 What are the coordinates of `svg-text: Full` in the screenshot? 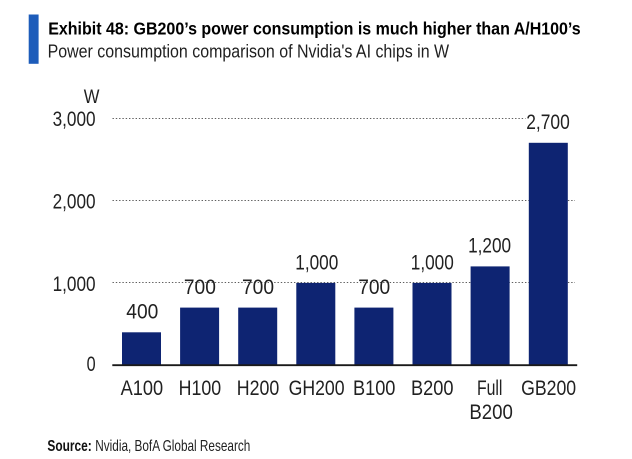 It's located at (490, 388).